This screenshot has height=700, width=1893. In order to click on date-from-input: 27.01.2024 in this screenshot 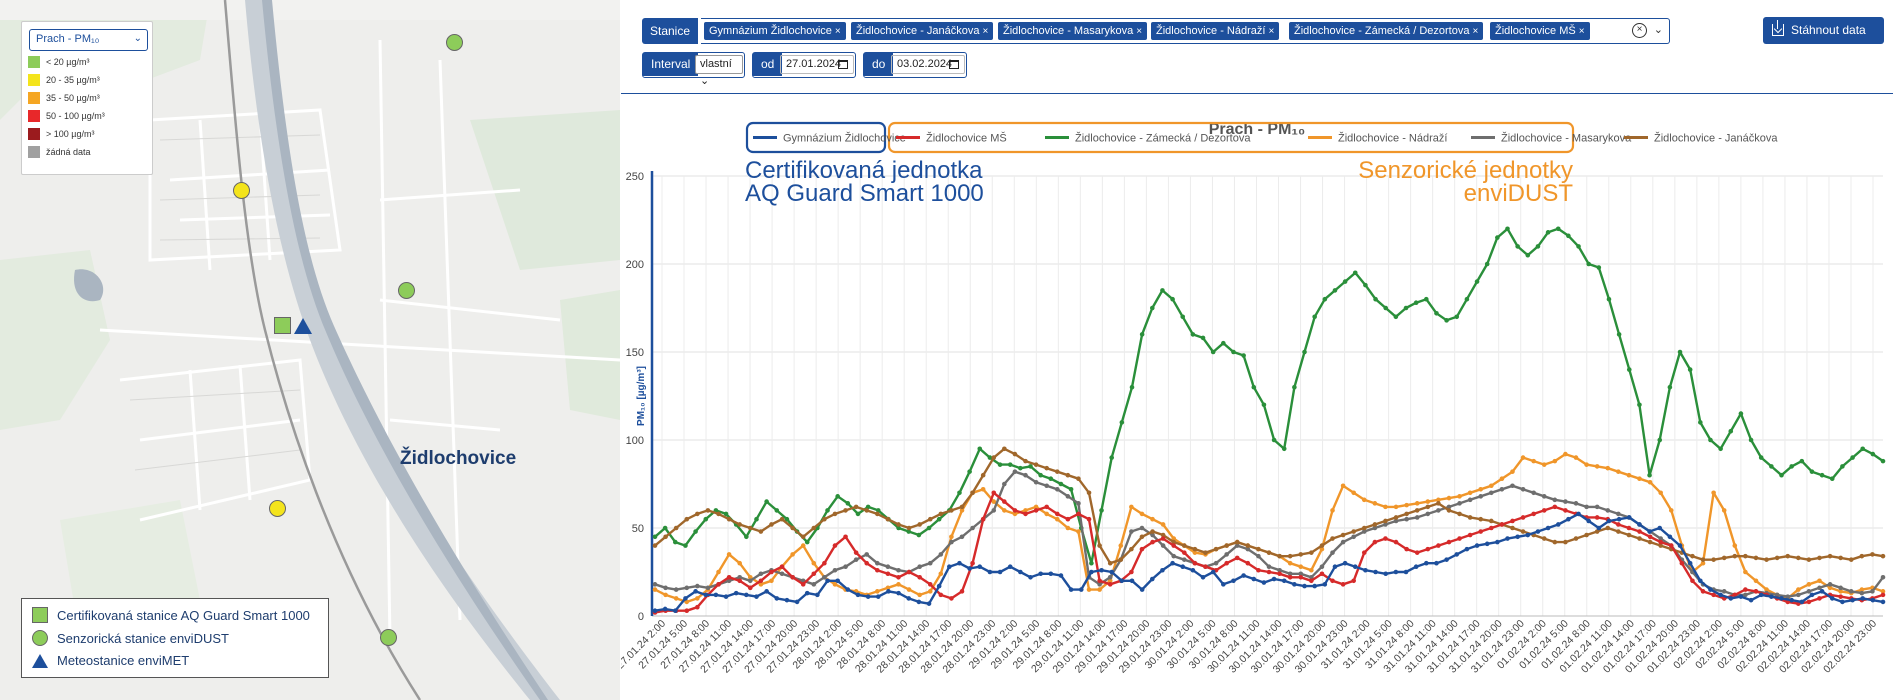, I will do `click(817, 64)`.